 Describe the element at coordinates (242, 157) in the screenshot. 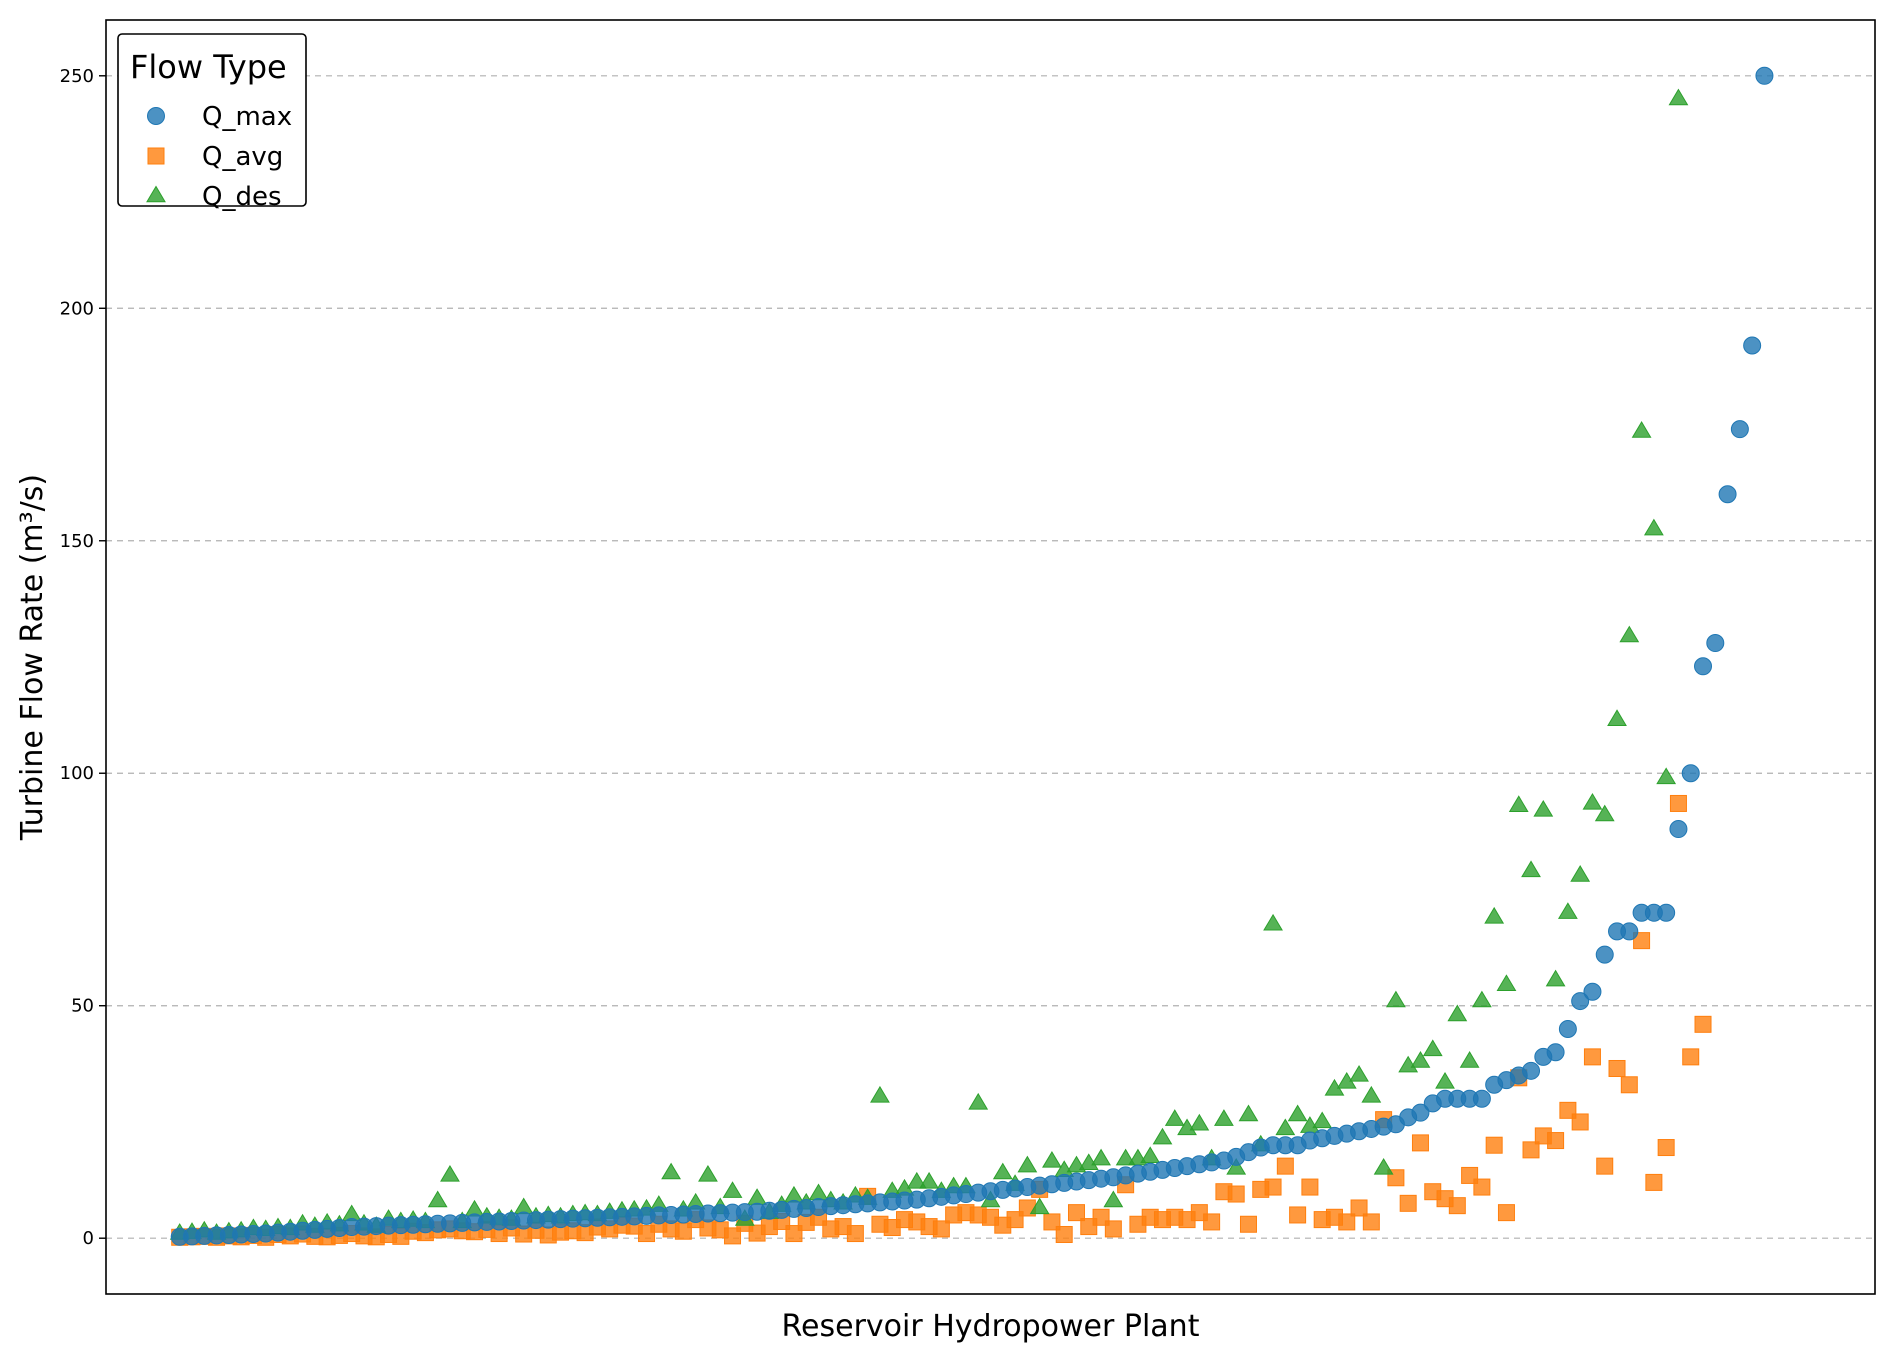

I see `legend-label-Q_avg: Q_avg` at that location.